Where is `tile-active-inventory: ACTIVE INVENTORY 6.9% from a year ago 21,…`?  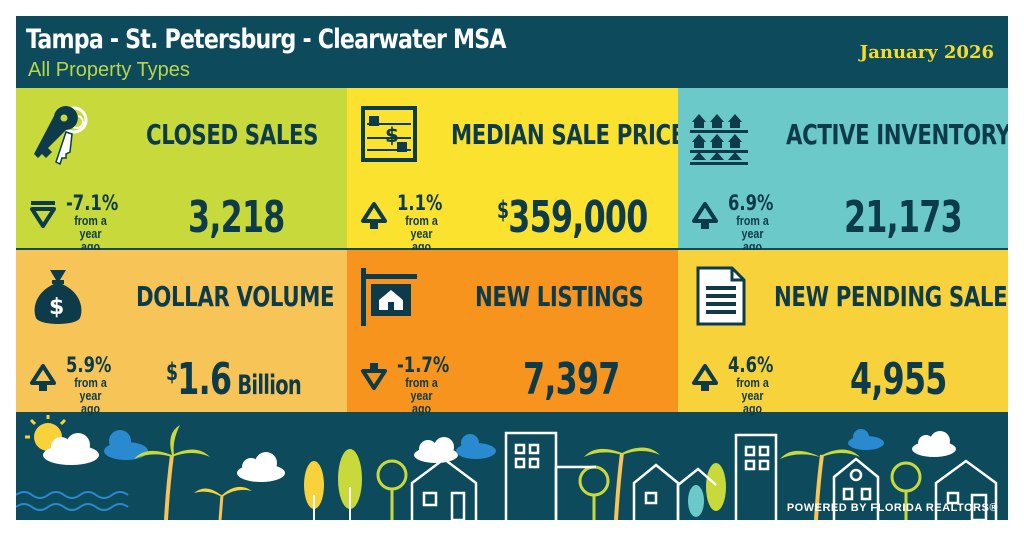 tile-active-inventory: ACTIVE INVENTORY 6.9% from a year ago 21,… is located at coordinates (843, 170).